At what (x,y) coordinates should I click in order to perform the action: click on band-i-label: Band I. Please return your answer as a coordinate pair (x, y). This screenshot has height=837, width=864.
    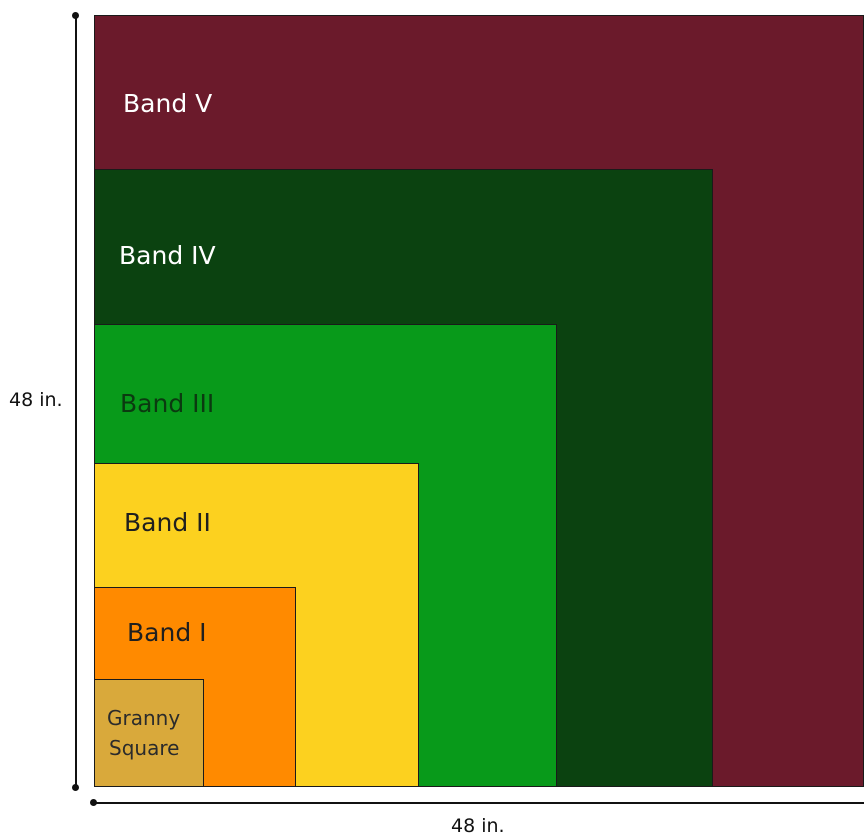
    Looking at the image, I should click on (167, 632).